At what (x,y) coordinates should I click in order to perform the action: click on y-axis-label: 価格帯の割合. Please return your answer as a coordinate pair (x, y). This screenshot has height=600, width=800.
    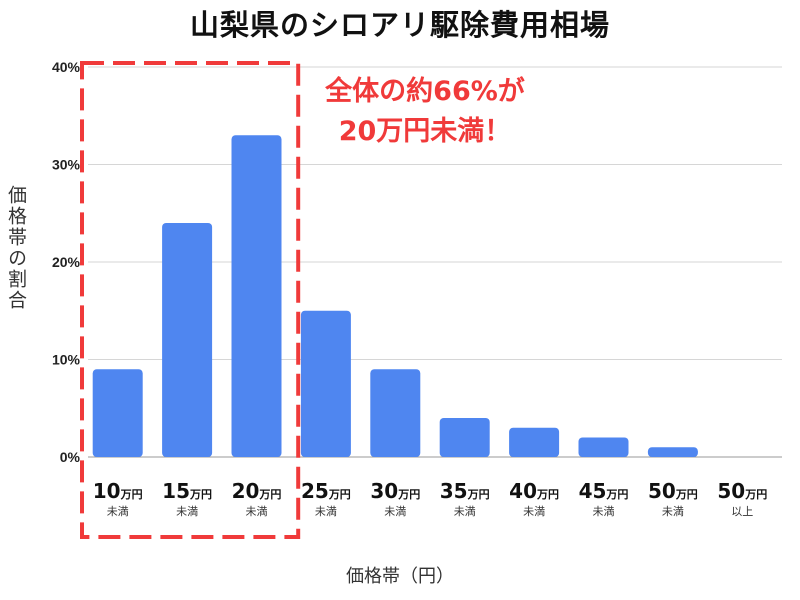
    Looking at the image, I should click on (16, 248).